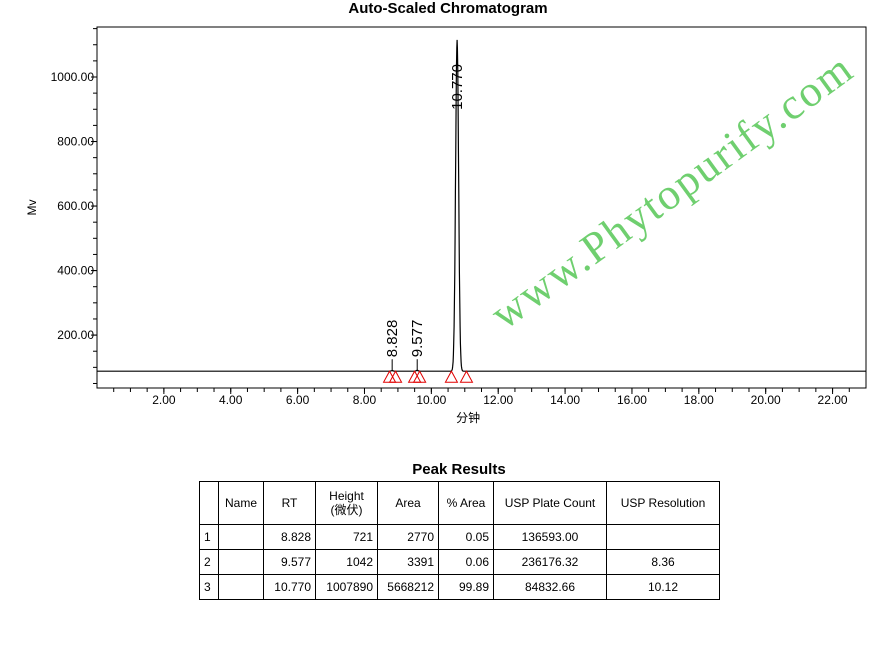 The image size is (896, 651). I want to click on cell-pct-area: 0.05, so click(466, 537).